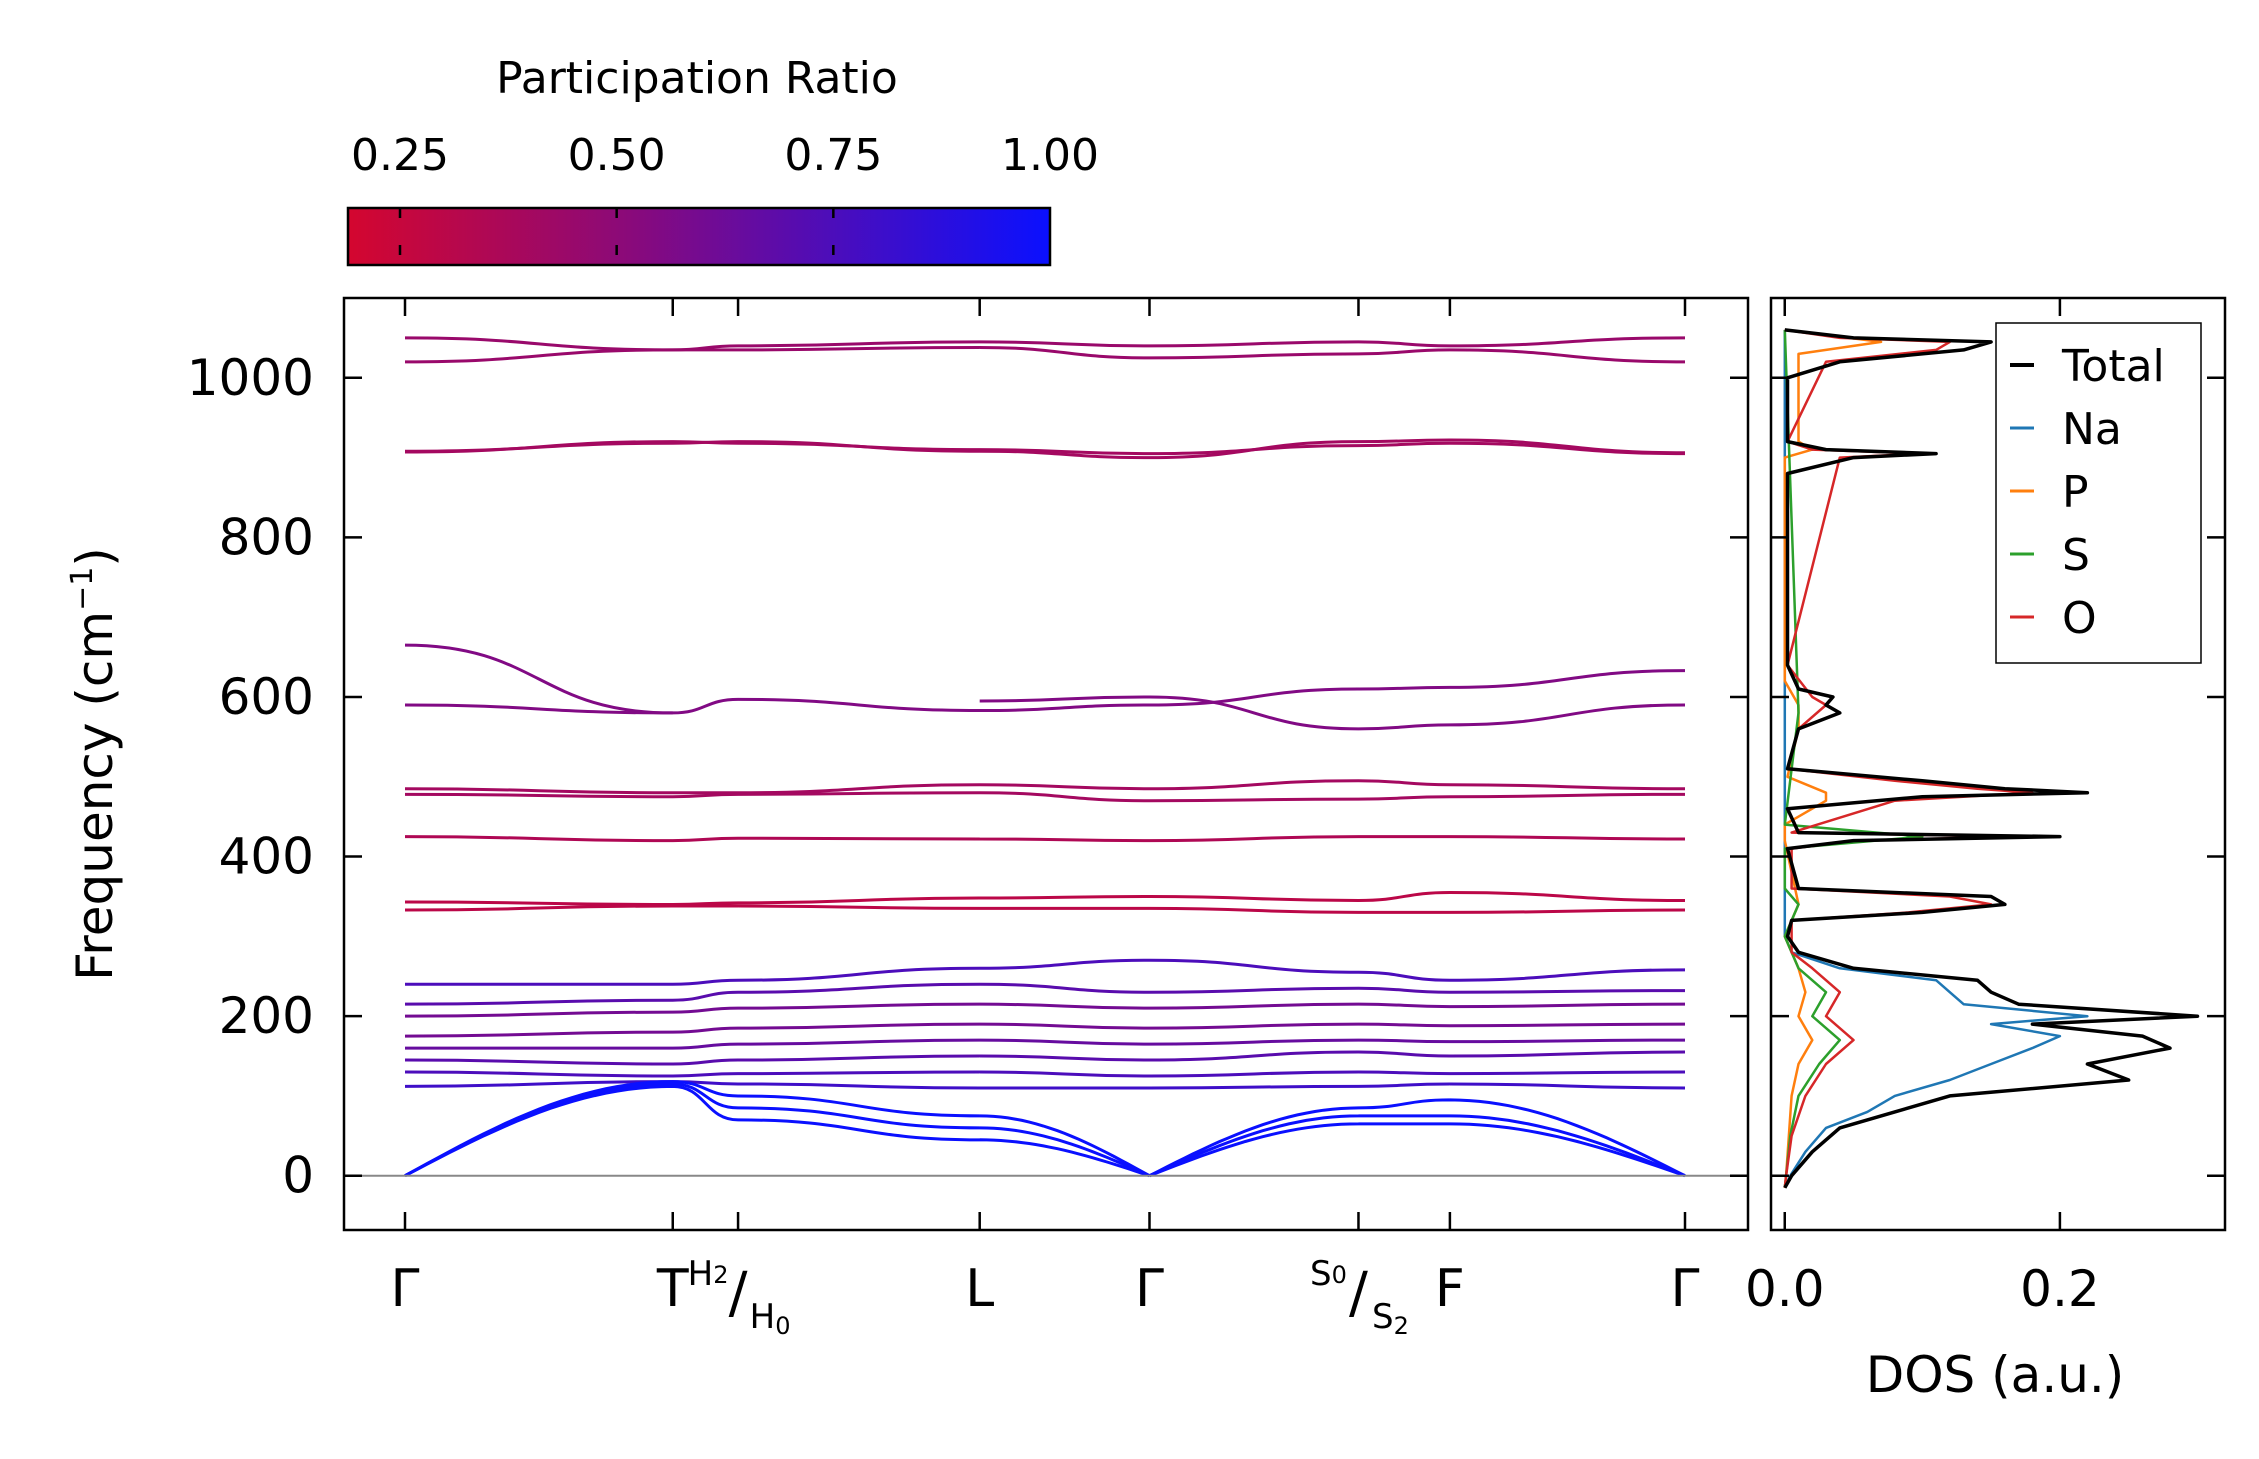 The image size is (2259, 1459). I want to click on k-point-label: L, so click(979, 1289).